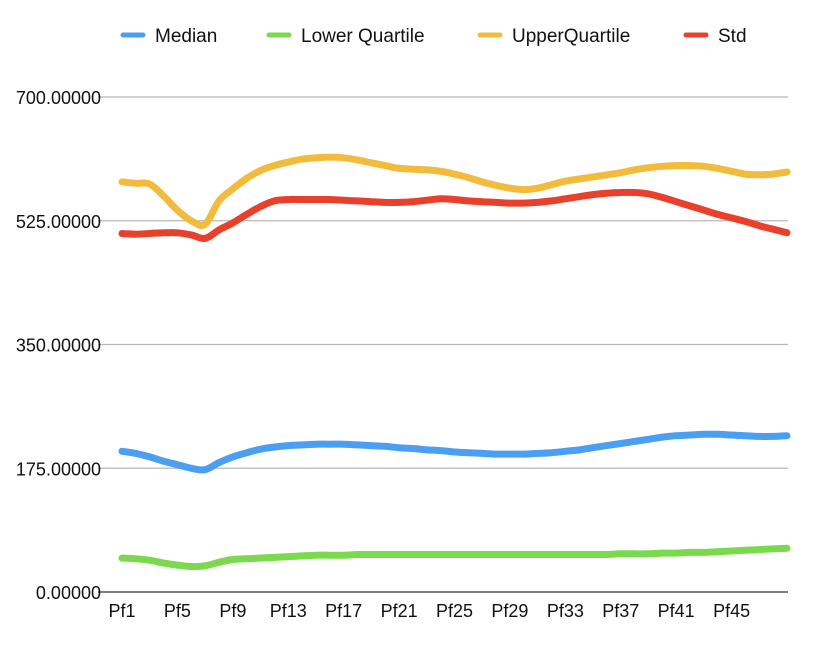 This screenshot has width=838, height=654. I want to click on x-tick-label: Pf1, so click(121, 611).